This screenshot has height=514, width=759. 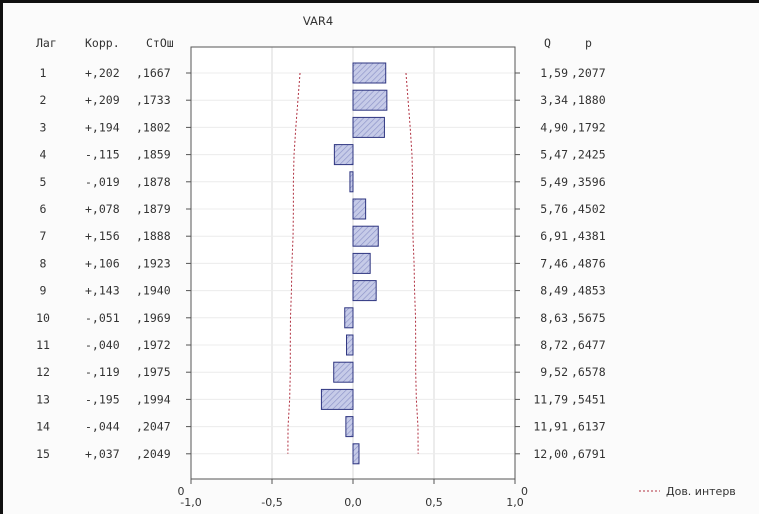 I want to click on row-se-label: ,1888, so click(x=153, y=236).